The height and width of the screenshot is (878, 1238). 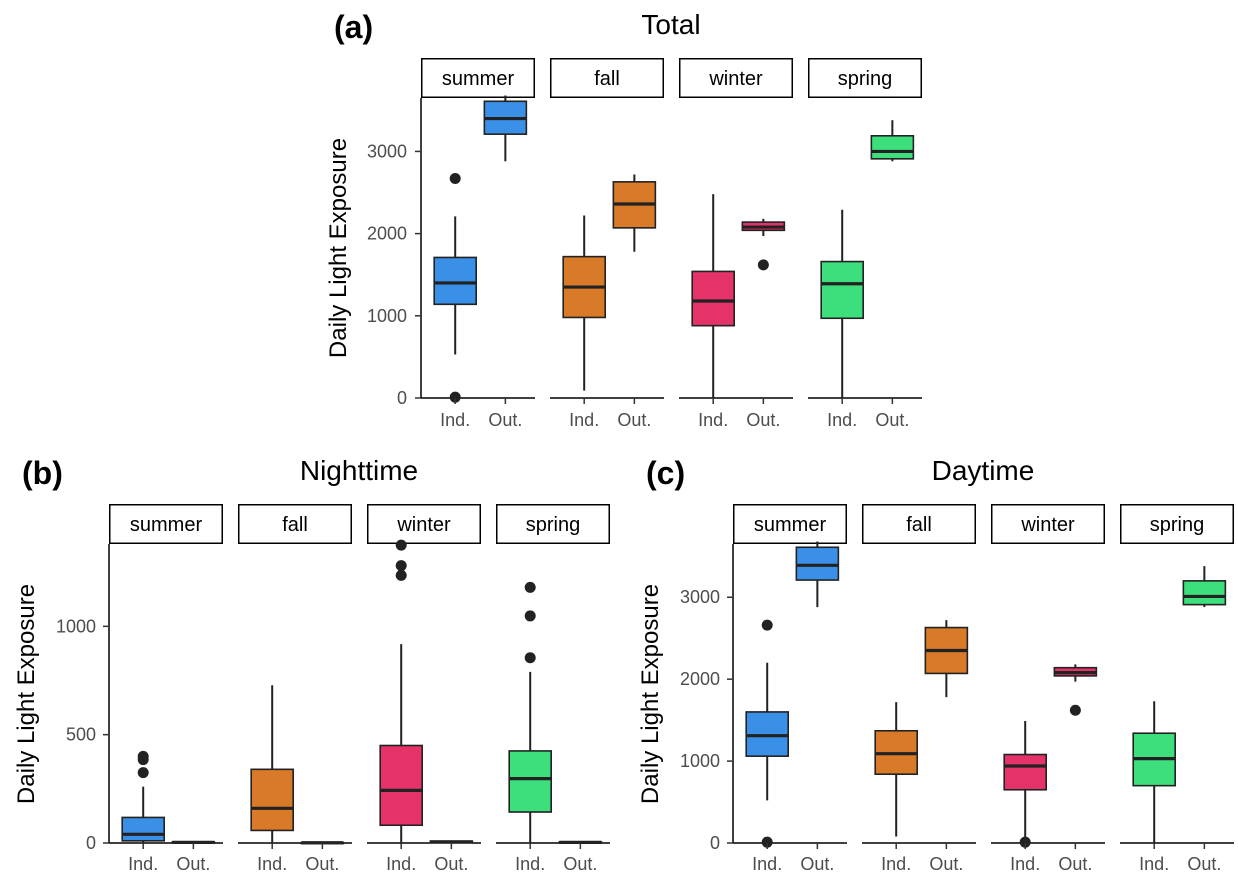 I want to click on facet-strip-label: summer, so click(x=166, y=525).